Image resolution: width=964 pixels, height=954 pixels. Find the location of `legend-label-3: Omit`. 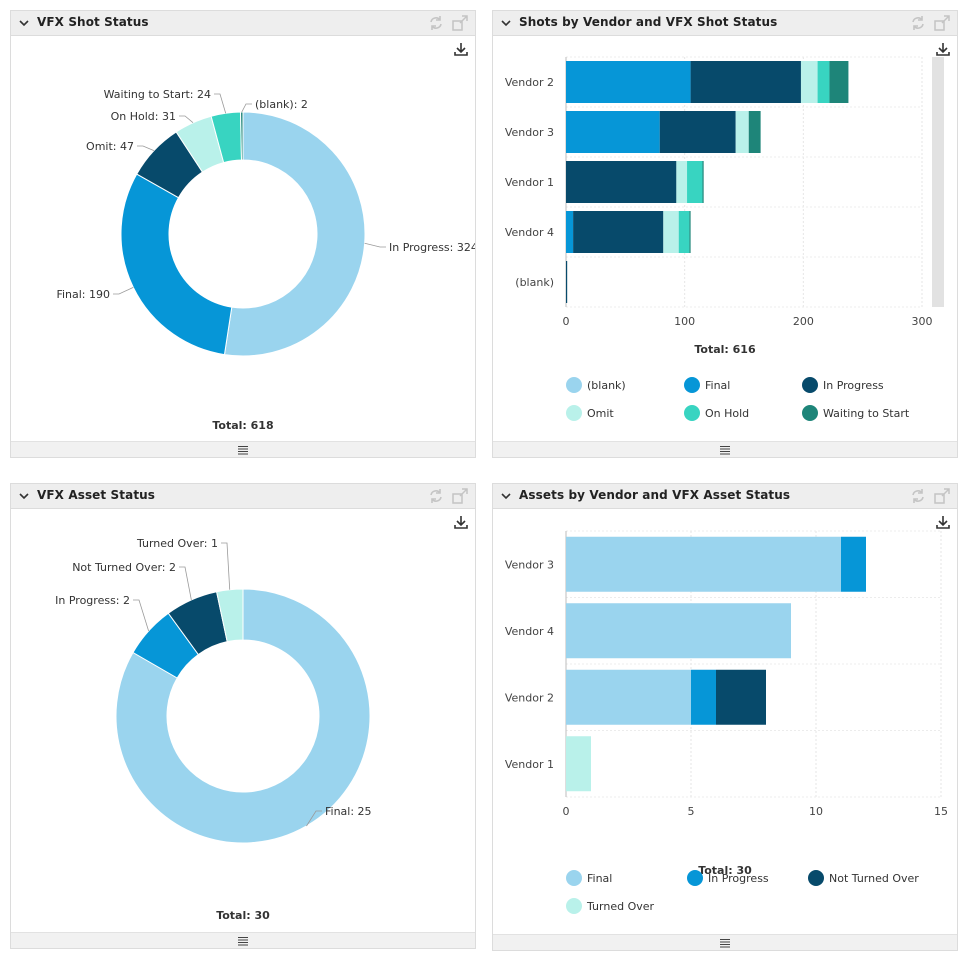

legend-label-3: Omit is located at coordinates (600, 413).